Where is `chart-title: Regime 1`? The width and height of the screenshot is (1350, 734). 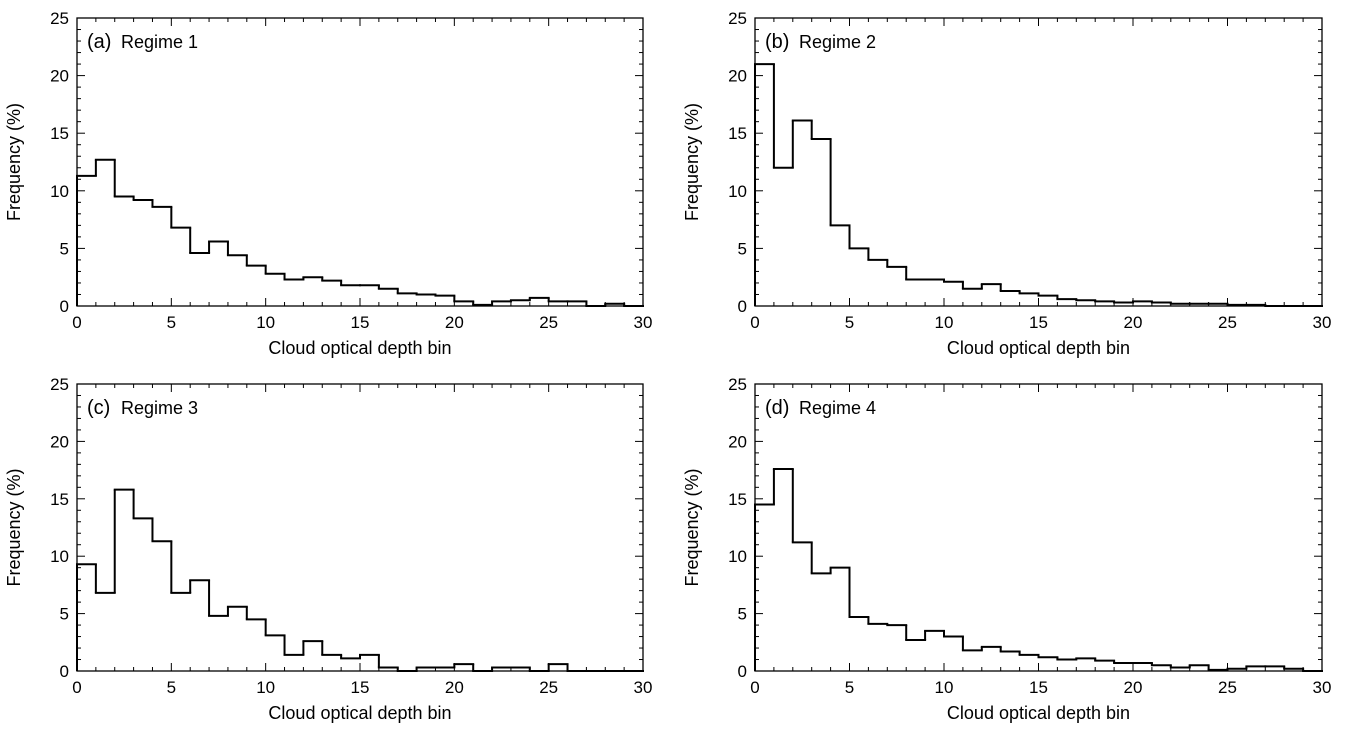 chart-title: Regime 1 is located at coordinates (159, 42).